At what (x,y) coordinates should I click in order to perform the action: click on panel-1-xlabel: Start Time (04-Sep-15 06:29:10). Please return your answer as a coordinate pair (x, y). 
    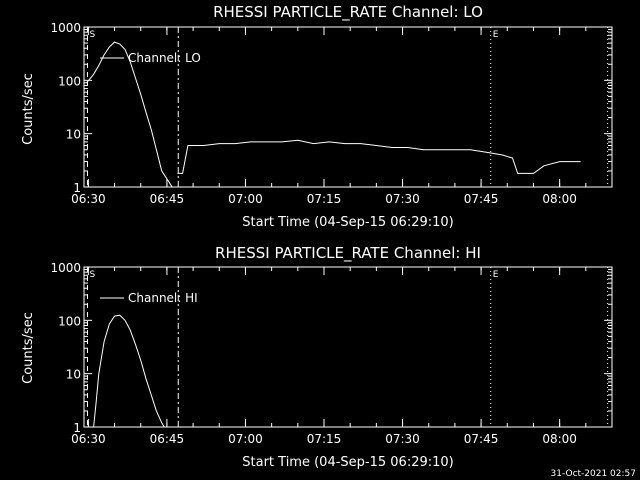
    Looking at the image, I should click on (347, 222).